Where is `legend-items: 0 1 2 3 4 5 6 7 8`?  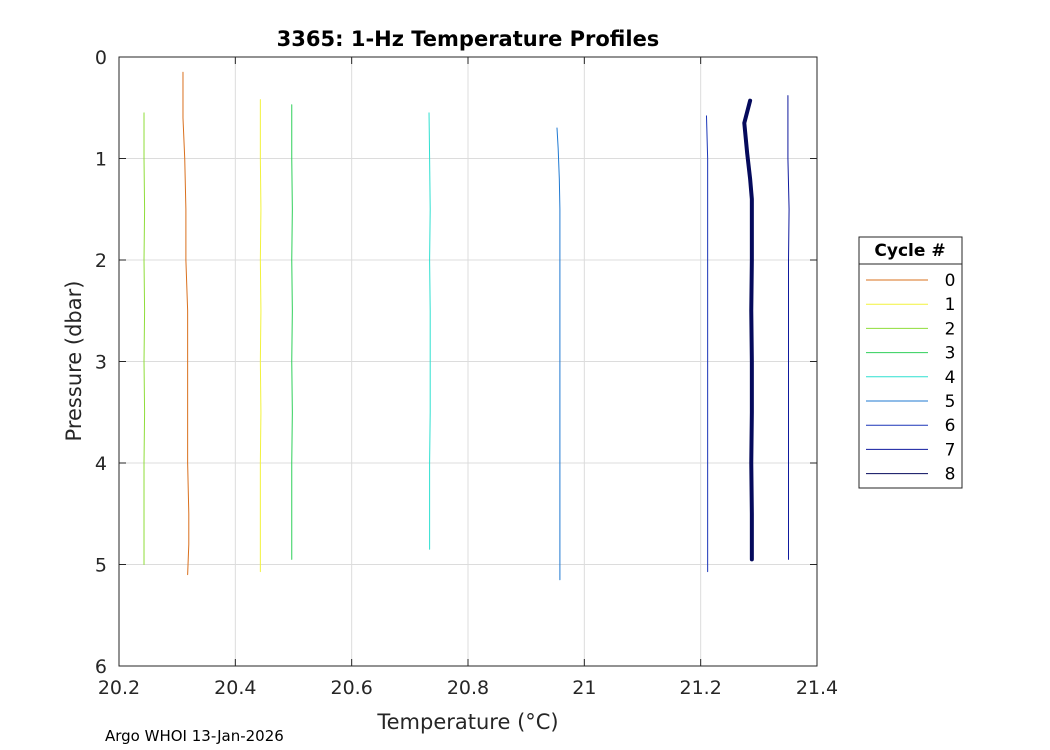
legend-items: 0 1 2 3 4 5 6 7 8 is located at coordinates (910, 378).